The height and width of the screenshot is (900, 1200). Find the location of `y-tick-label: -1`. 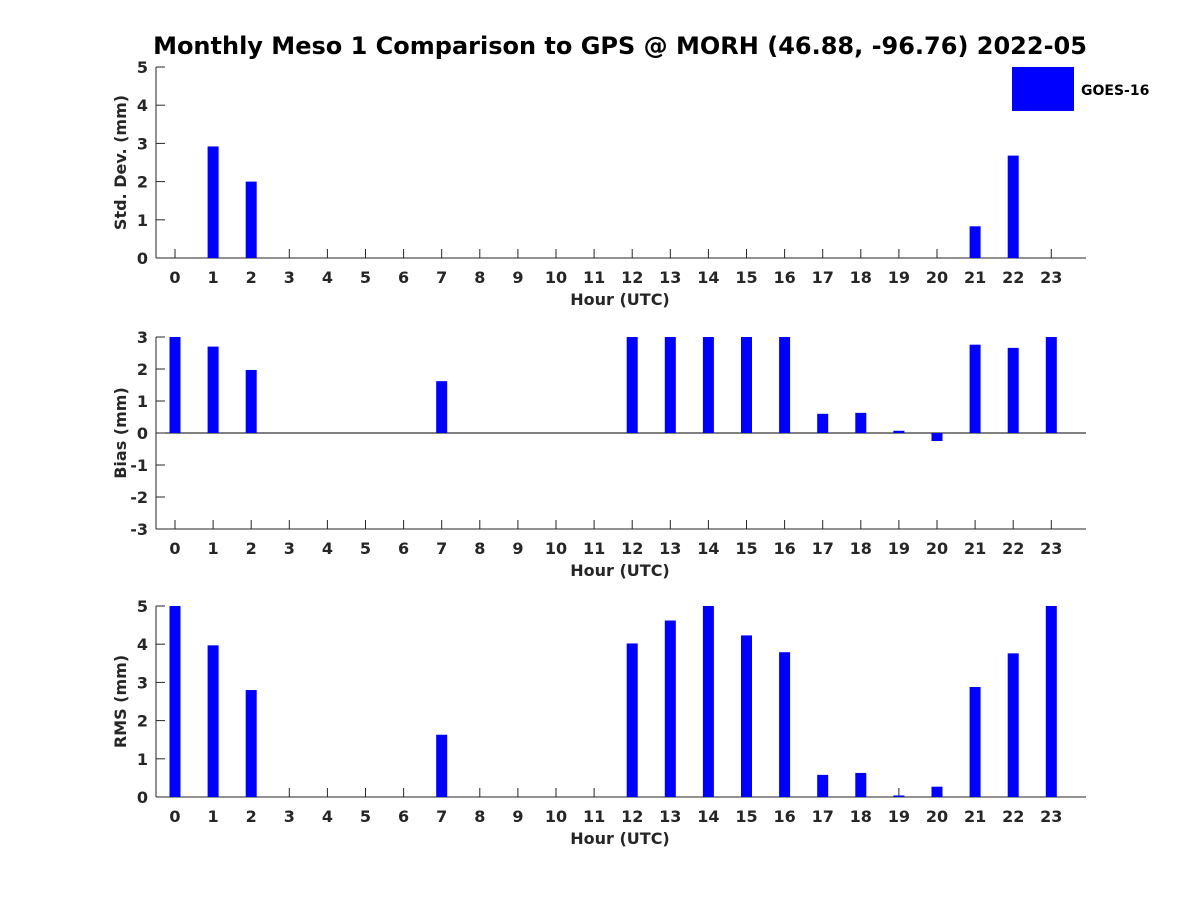

y-tick-label: -1 is located at coordinates (139, 465).